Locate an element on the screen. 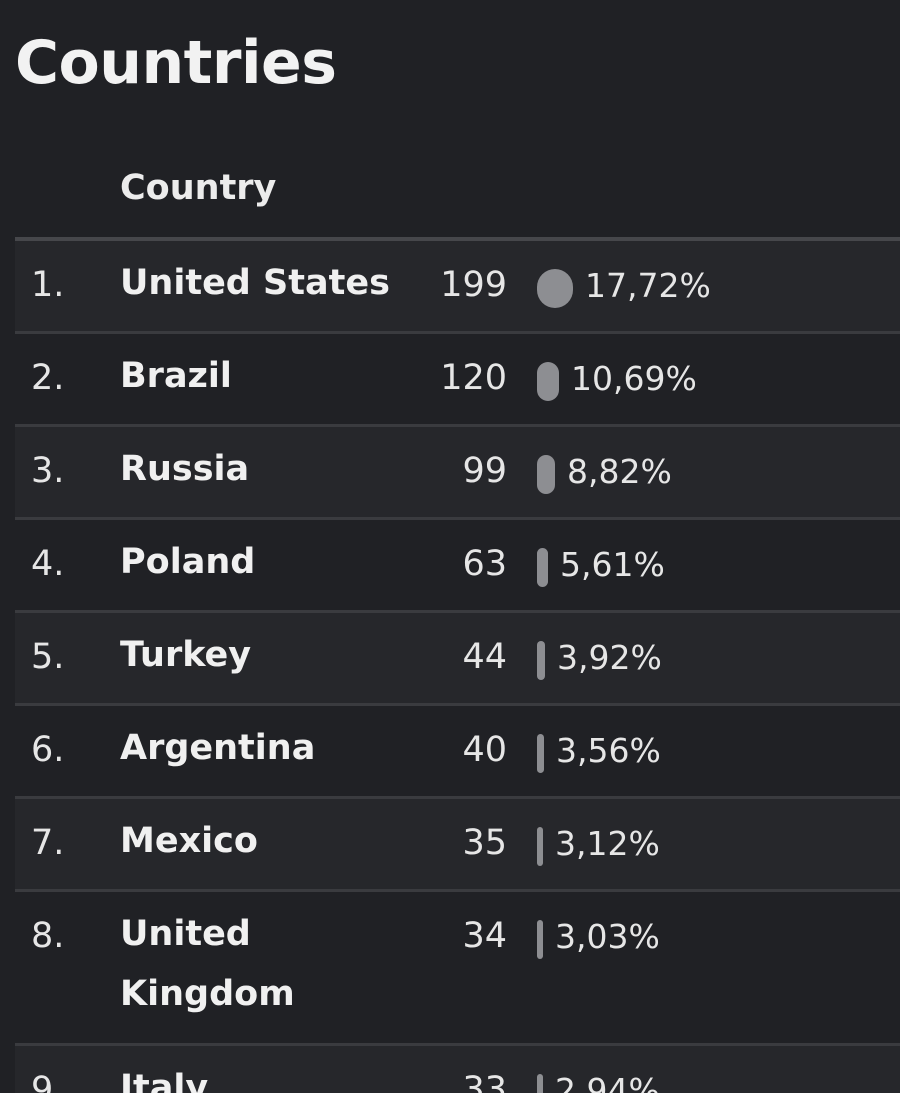 Image resolution: width=900 pixels, height=1093 pixels. row-count: 63 is located at coordinates (484, 564).